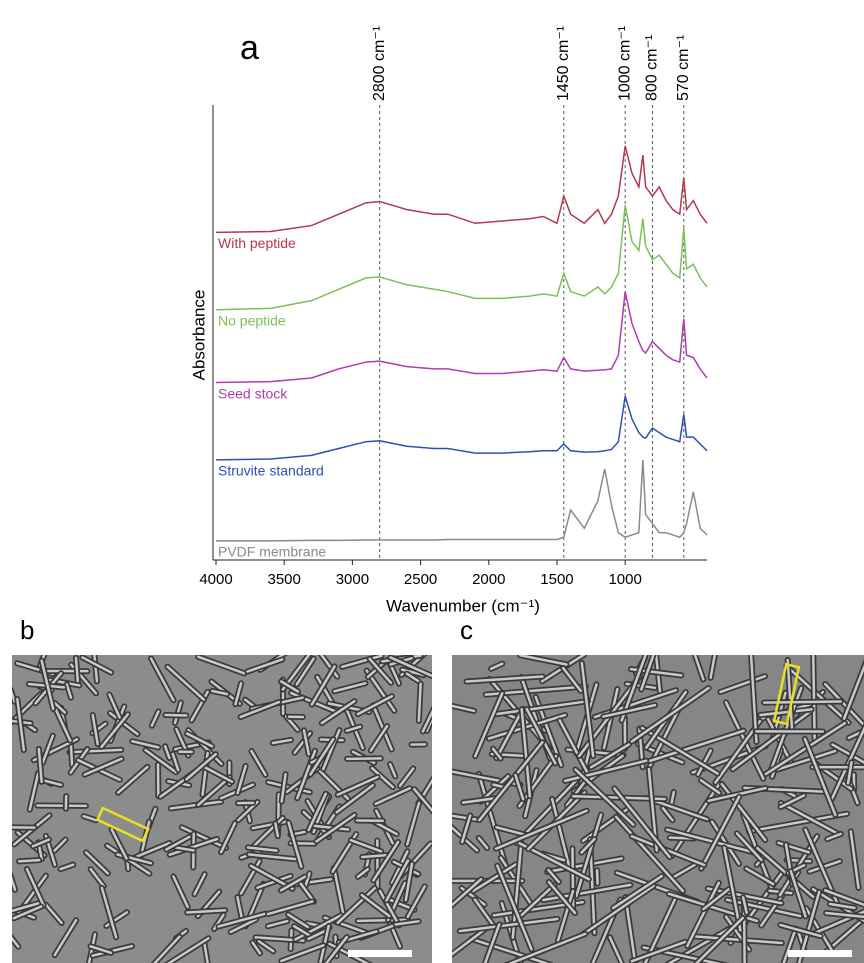  Describe the element at coordinates (271, 471) in the screenshot. I see `series-label: Struvite standard` at that location.